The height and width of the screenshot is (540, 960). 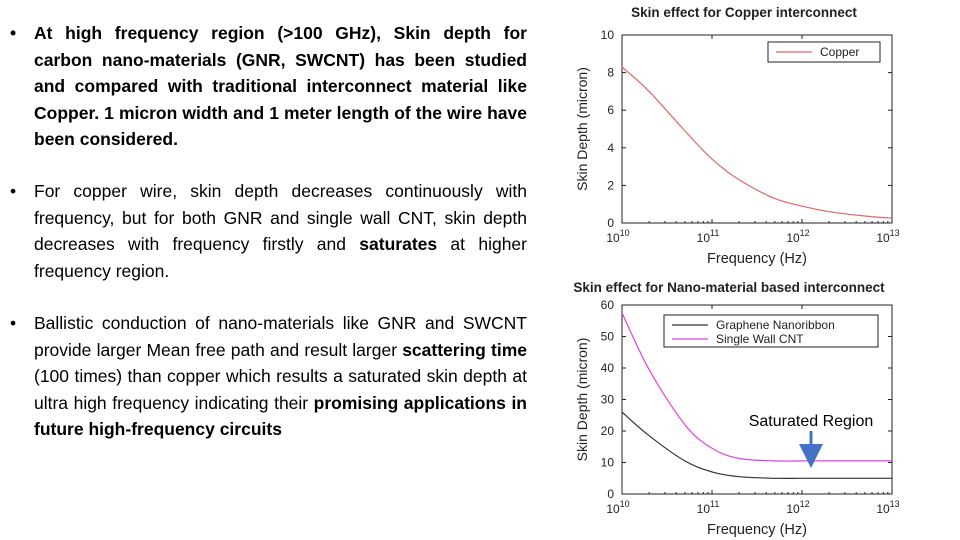 What do you see at coordinates (464, 349) in the screenshot?
I see `bullet-3-bold: scattering time` at bounding box center [464, 349].